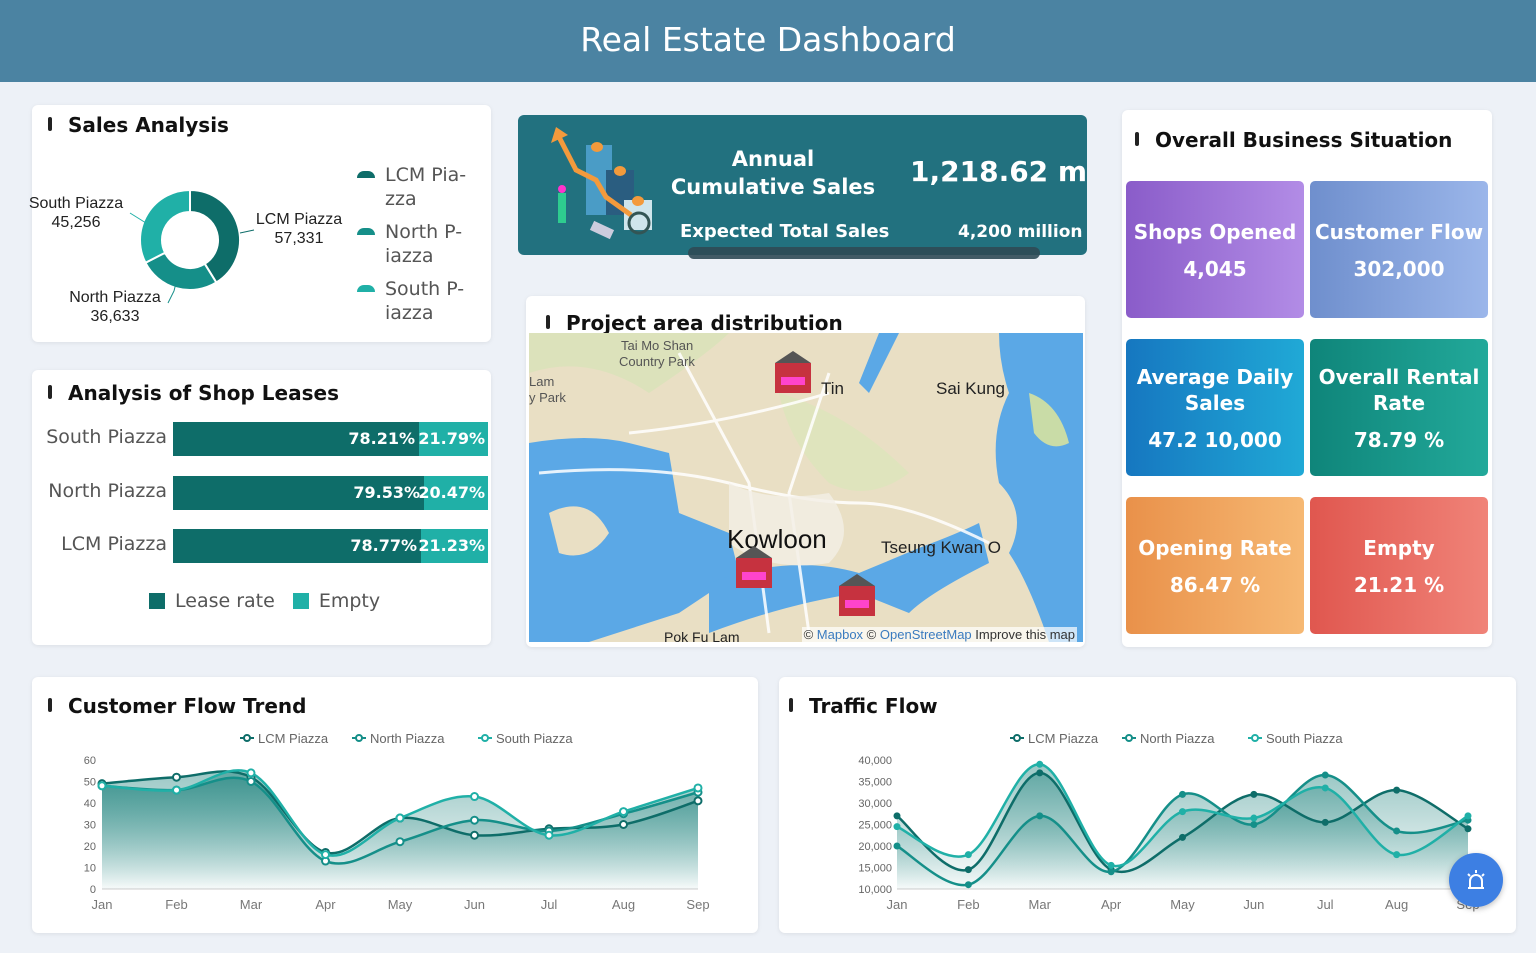 This screenshot has width=1536, height=953. Describe the element at coordinates (395, 805) in the screenshot. I see `customer-flow-card: Customer Flow Trend` at that location.